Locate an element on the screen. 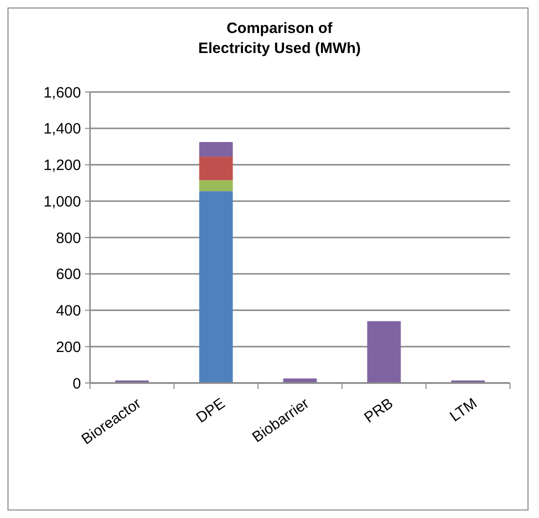  x-tick-label: PRB is located at coordinates (378, 410).